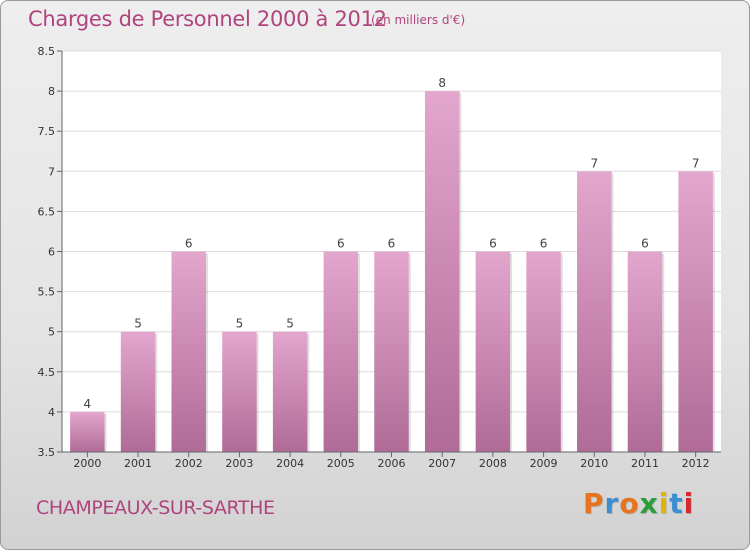  What do you see at coordinates (47, 211) in the screenshot?
I see `y-tick-label: 6.5` at bounding box center [47, 211].